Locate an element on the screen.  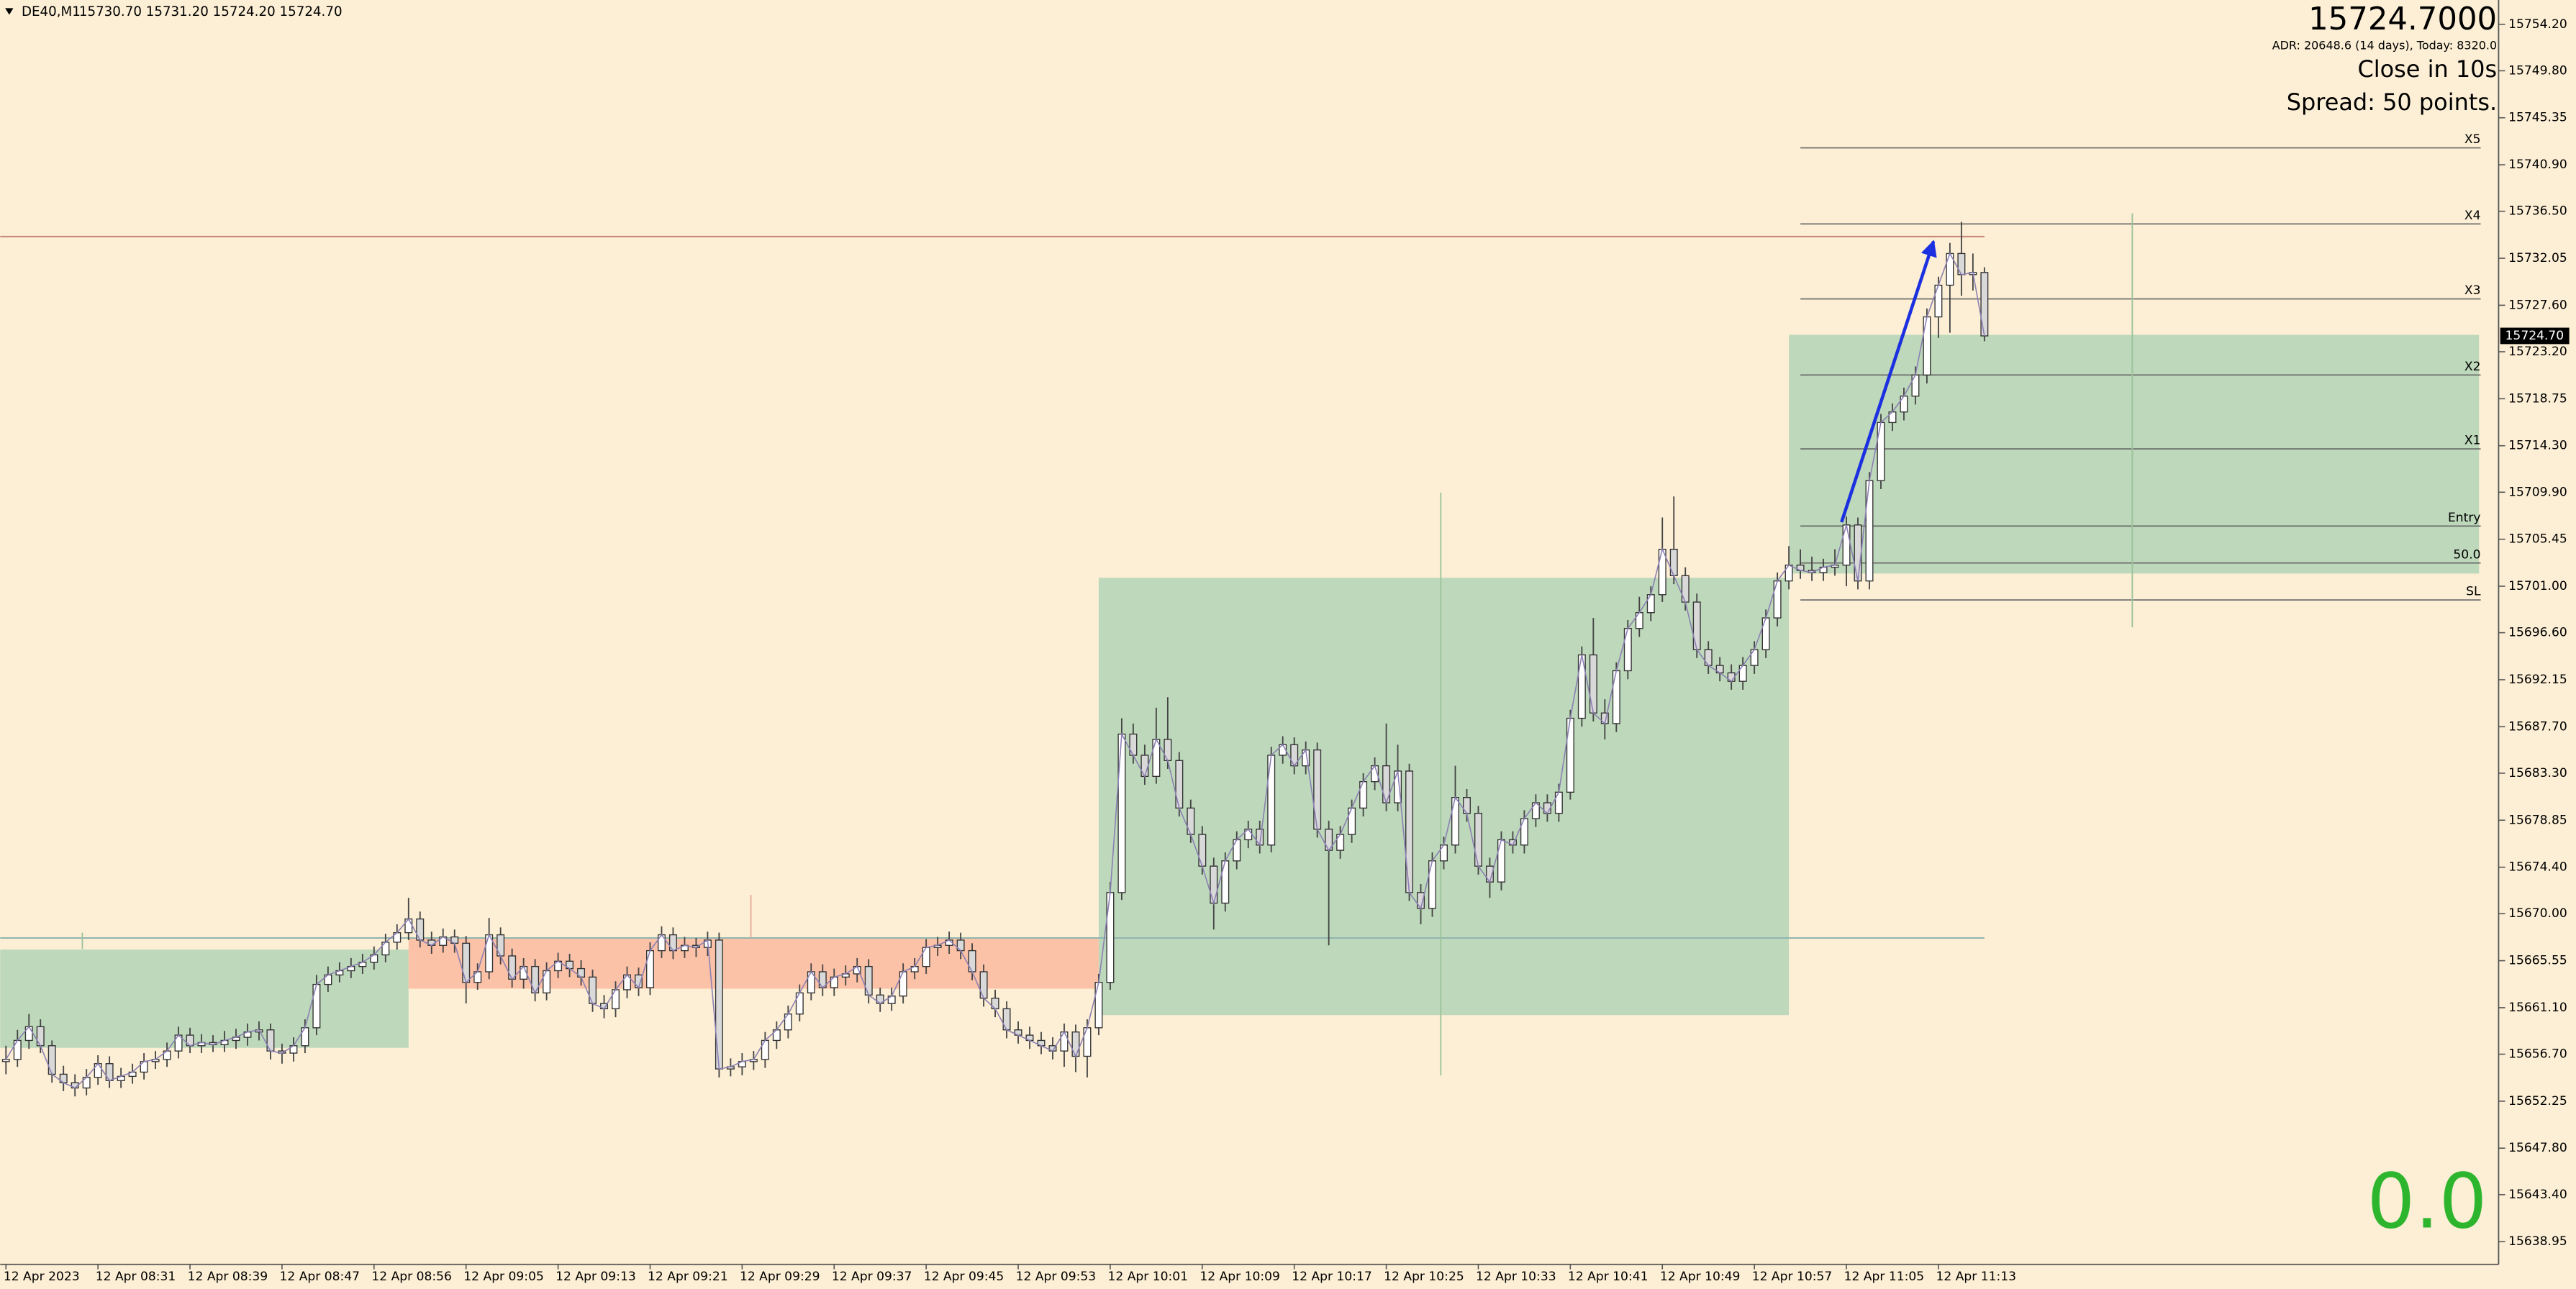
x-tick-label: 12 Apr 10:49 is located at coordinates (1701, 1277).